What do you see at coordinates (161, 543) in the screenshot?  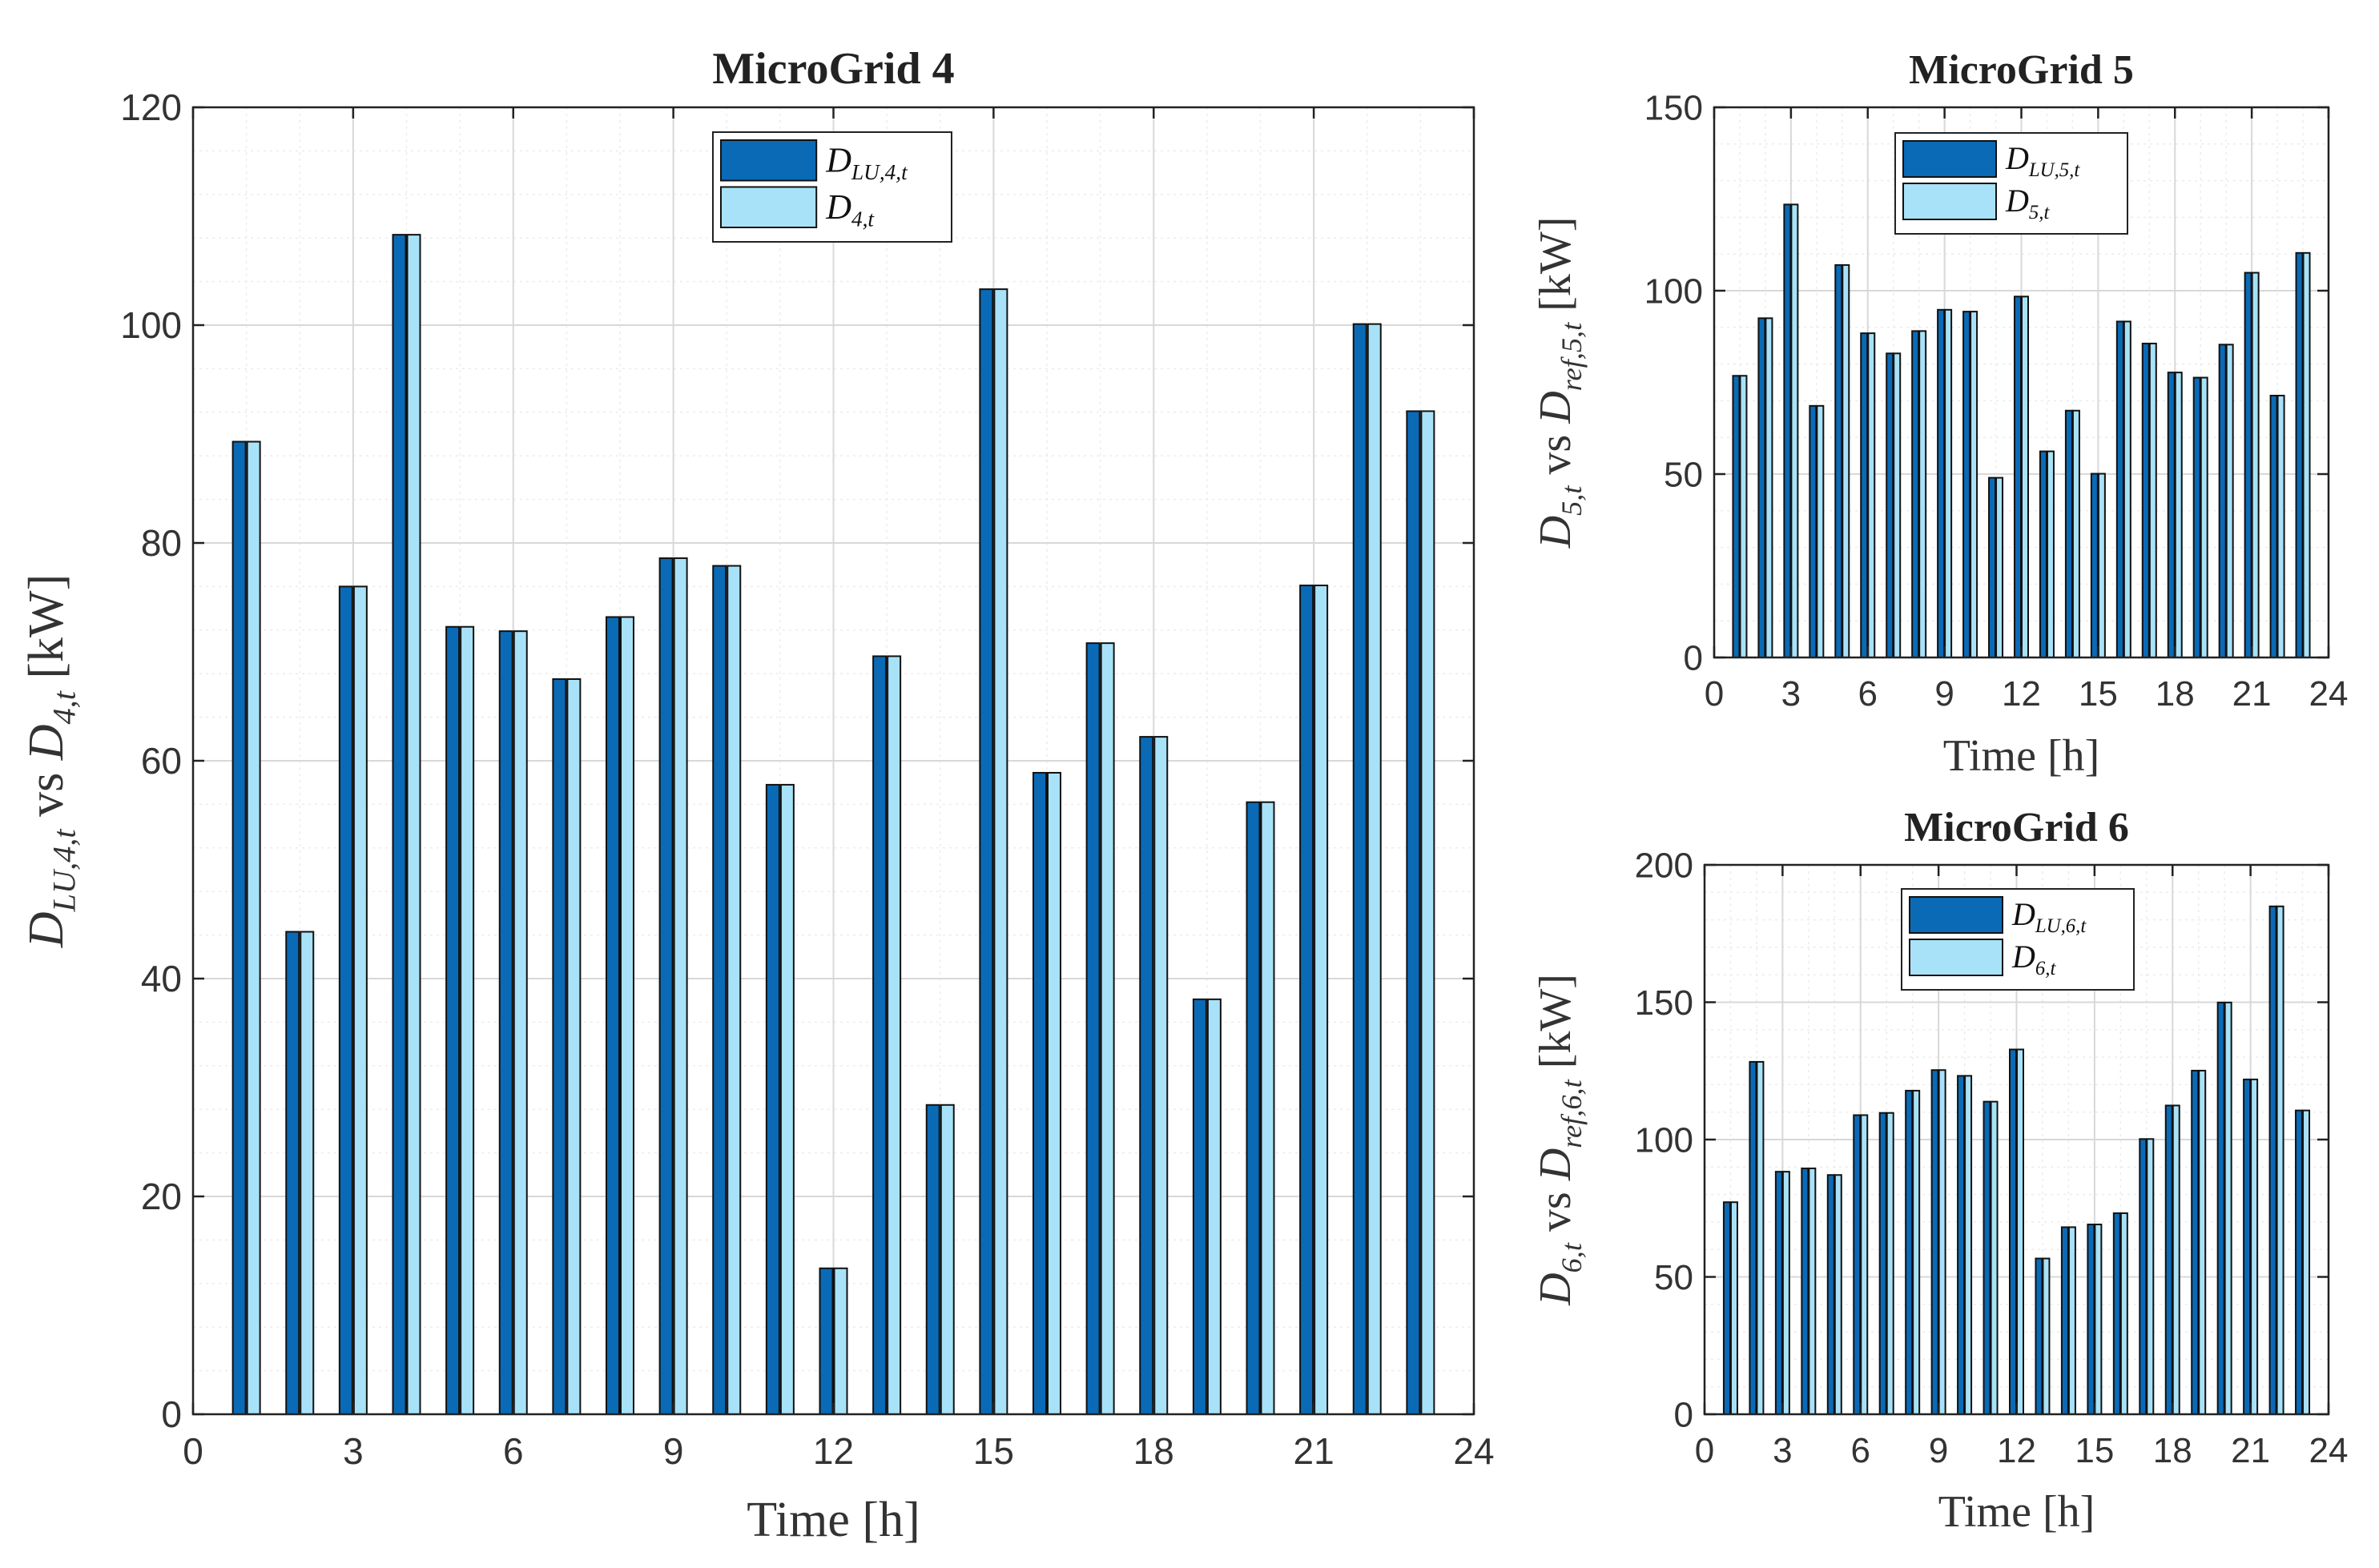 I see `y-tick-label: 80` at bounding box center [161, 543].